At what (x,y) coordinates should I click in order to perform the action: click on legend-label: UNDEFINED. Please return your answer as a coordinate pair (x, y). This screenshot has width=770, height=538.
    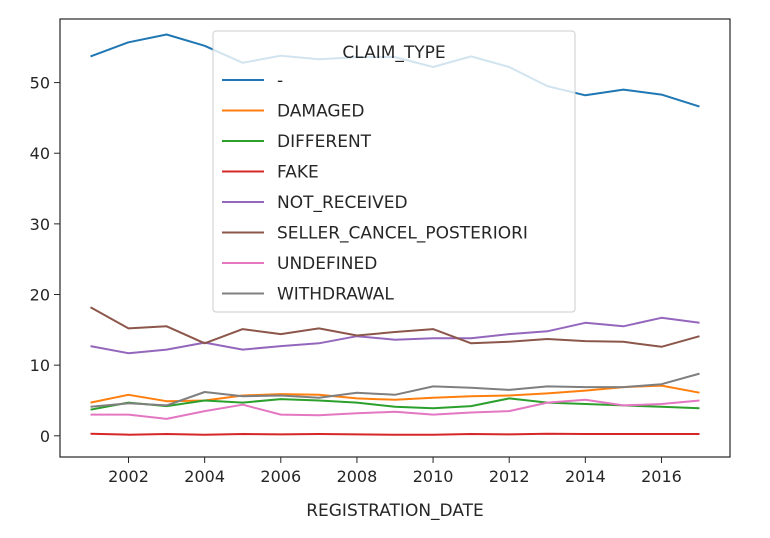
    Looking at the image, I should click on (327, 264).